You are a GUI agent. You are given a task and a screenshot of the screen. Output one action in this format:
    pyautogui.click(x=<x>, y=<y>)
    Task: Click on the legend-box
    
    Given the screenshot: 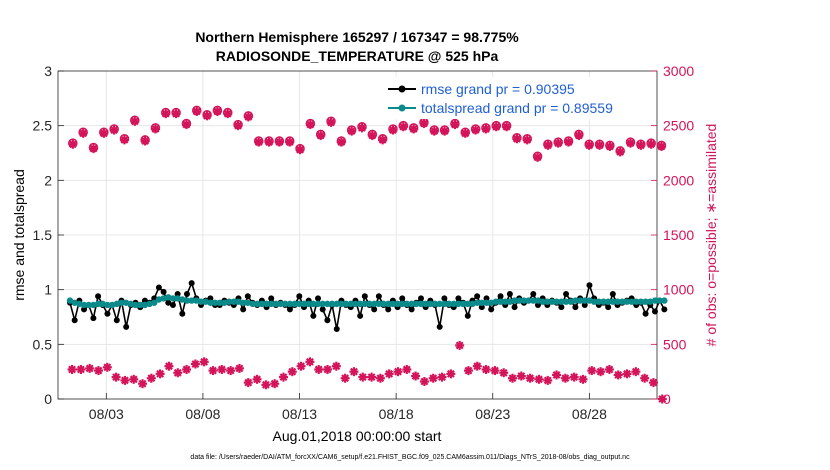 What is the action you would take?
    pyautogui.click(x=518, y=98)
    